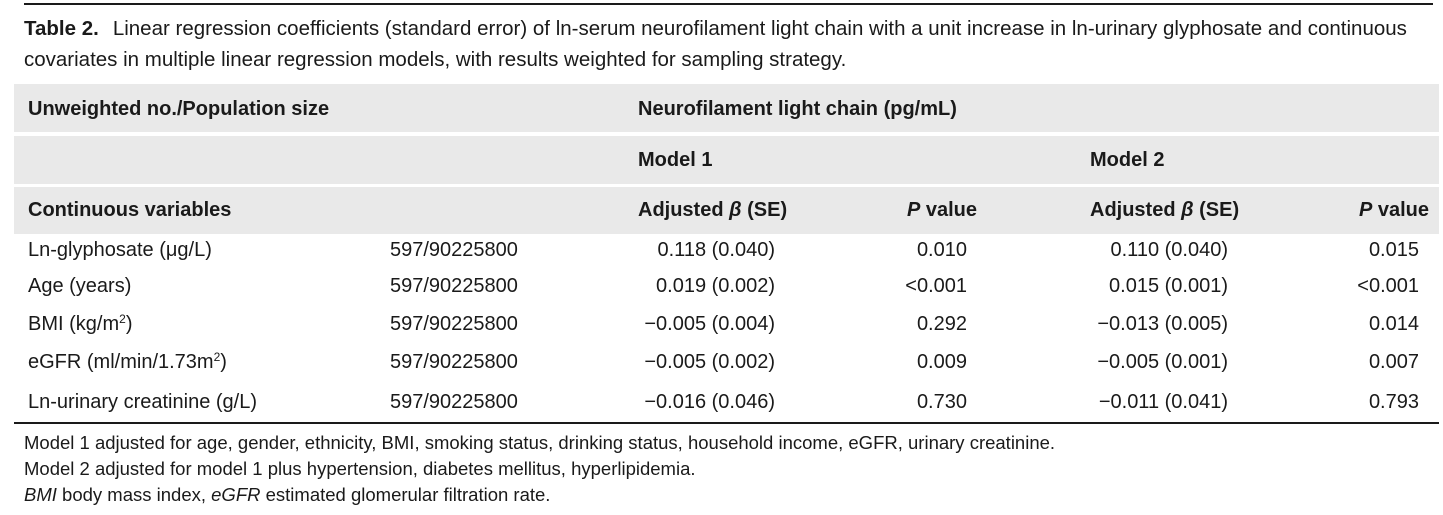 The height and width of the screenshot is (515, 1443). What do you see at coordinates (1393, 362) in the screenshot?
I see `row-m2-p: 0.007` at bounding box center [1393, 362].